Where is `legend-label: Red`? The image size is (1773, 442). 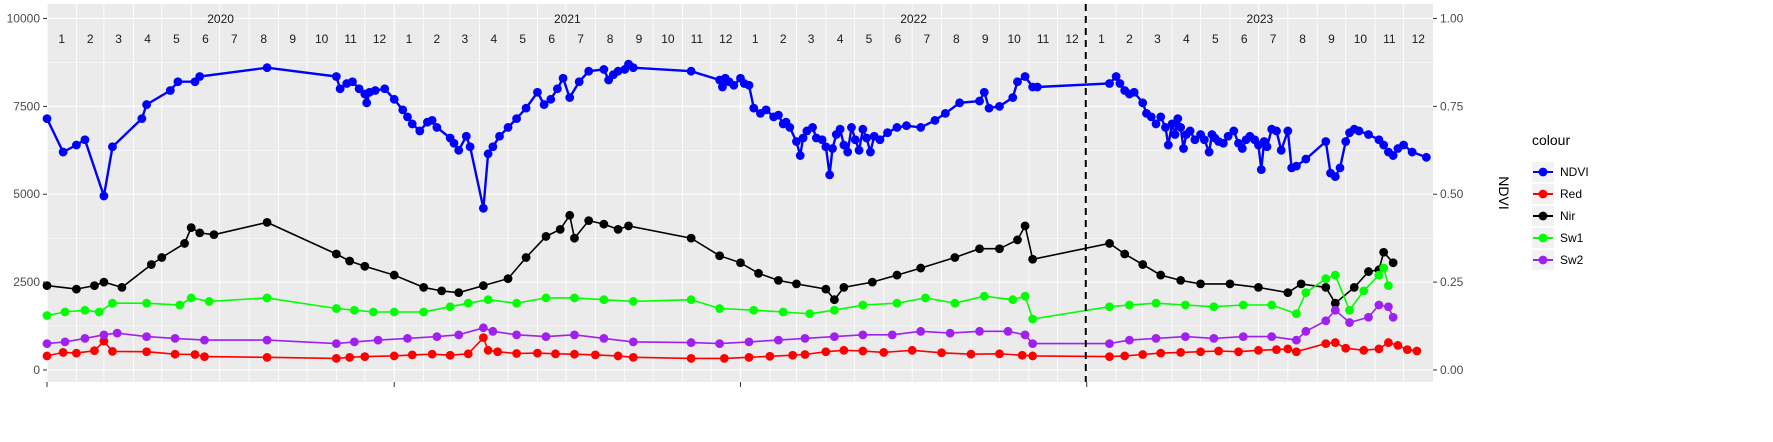
legend-label: Red is located at coordinates (1571, 194).